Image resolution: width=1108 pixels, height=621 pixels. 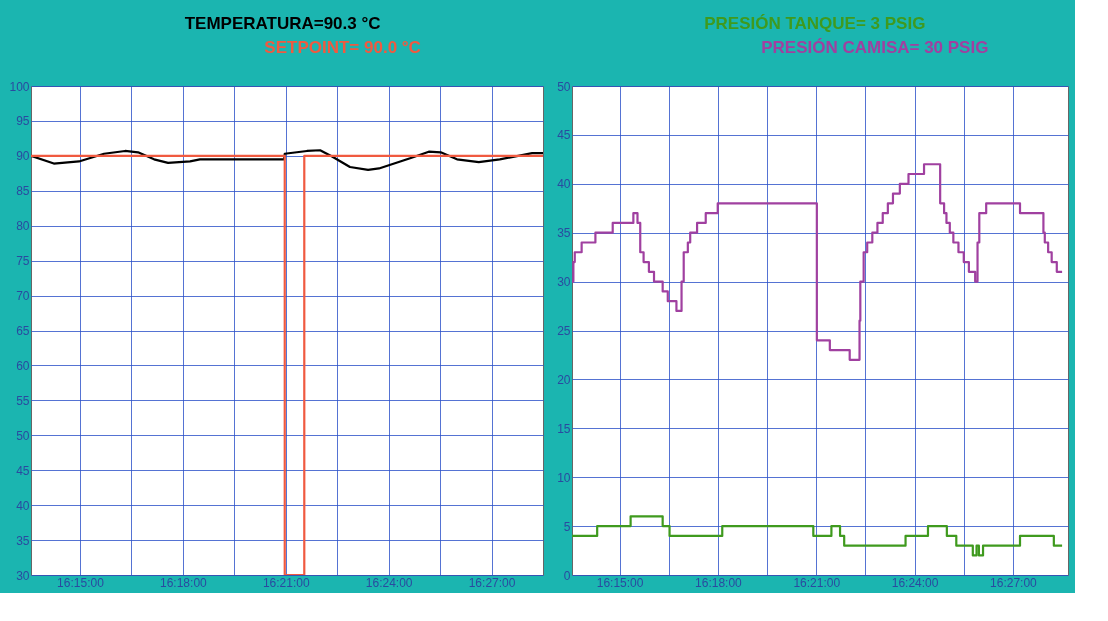 What do you see at coordinates (564, 379) in the screenshot?
I see `y-tick-label: 20` at bounding box center [564, 379].